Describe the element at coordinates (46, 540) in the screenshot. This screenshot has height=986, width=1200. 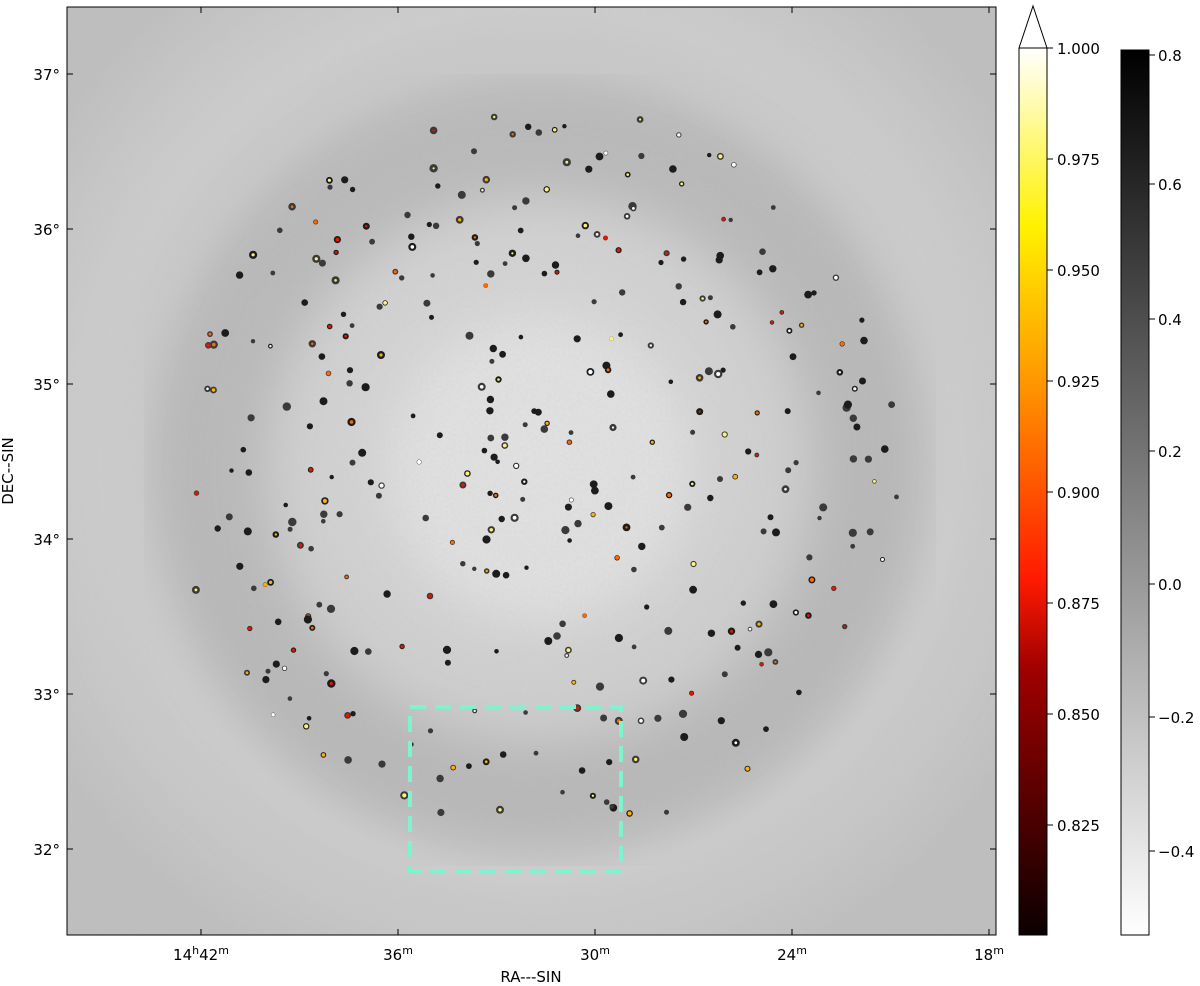
I see `y-tick-label: 34°` at that location.